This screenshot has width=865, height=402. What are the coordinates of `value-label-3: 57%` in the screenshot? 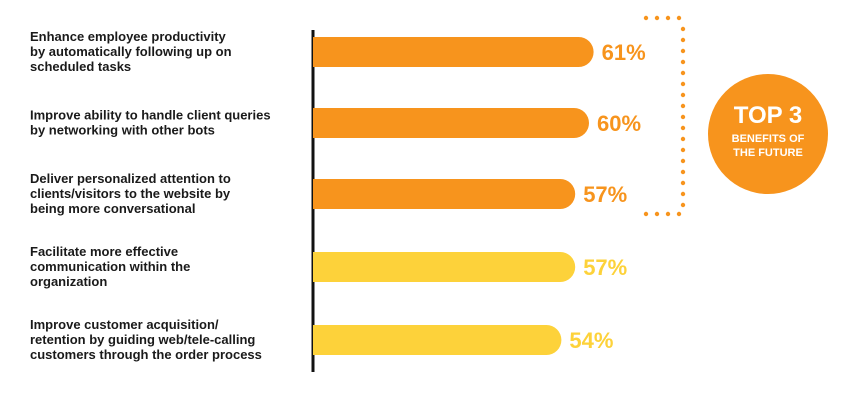 It's located at (605, 194).